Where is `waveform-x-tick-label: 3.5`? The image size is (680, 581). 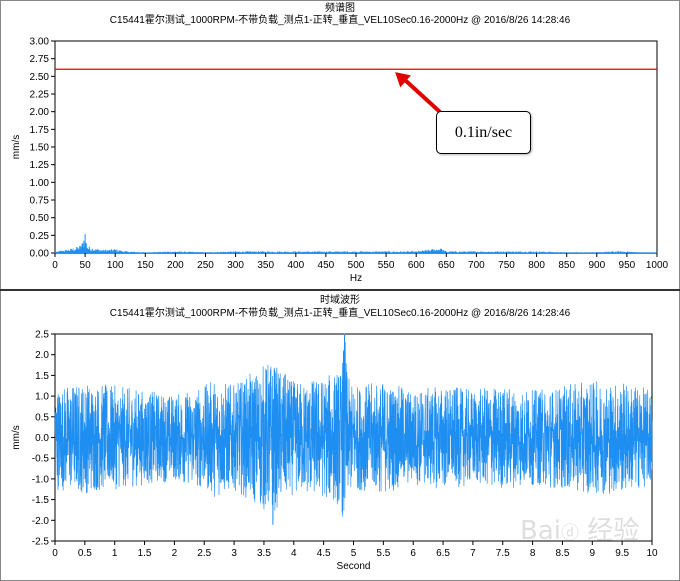
waveform-x-tick-label: 3.5 is located at coordinates (264, 553).